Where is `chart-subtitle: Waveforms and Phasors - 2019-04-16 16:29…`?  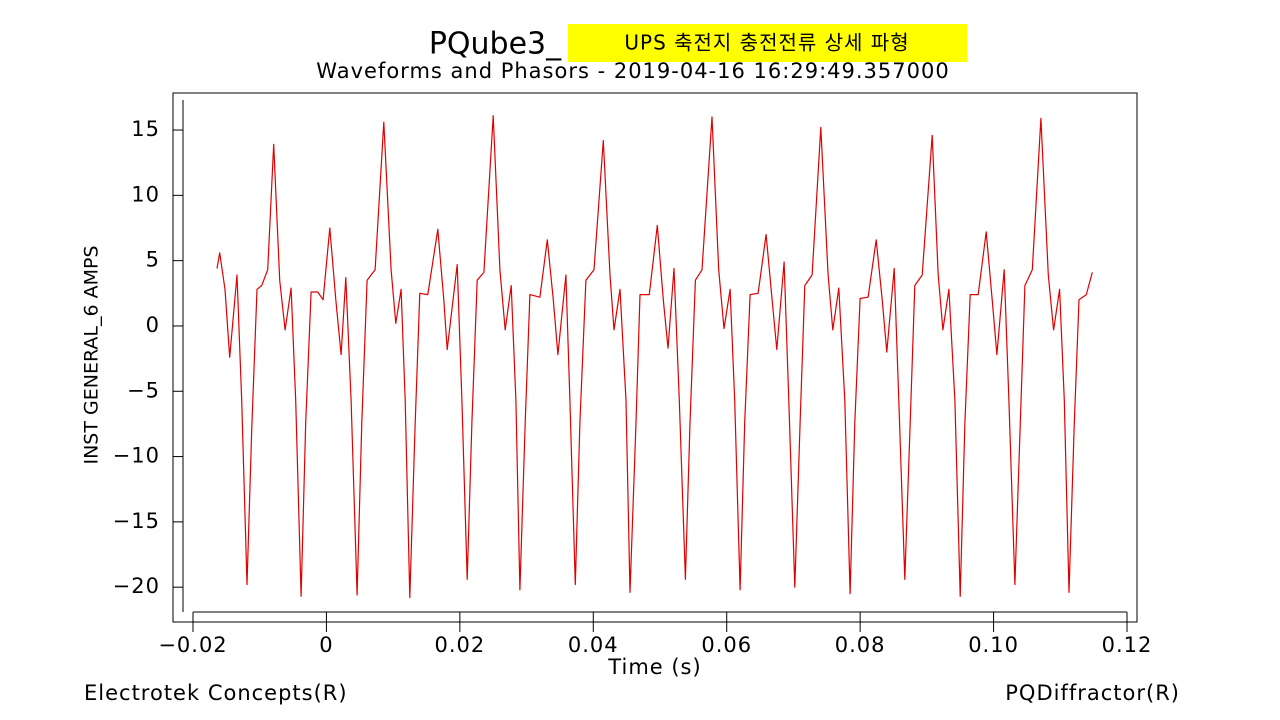 chart-subtitle: Waveforms and Phasors - 2019-04-16 16:29… is located at coordinates (632, 71).